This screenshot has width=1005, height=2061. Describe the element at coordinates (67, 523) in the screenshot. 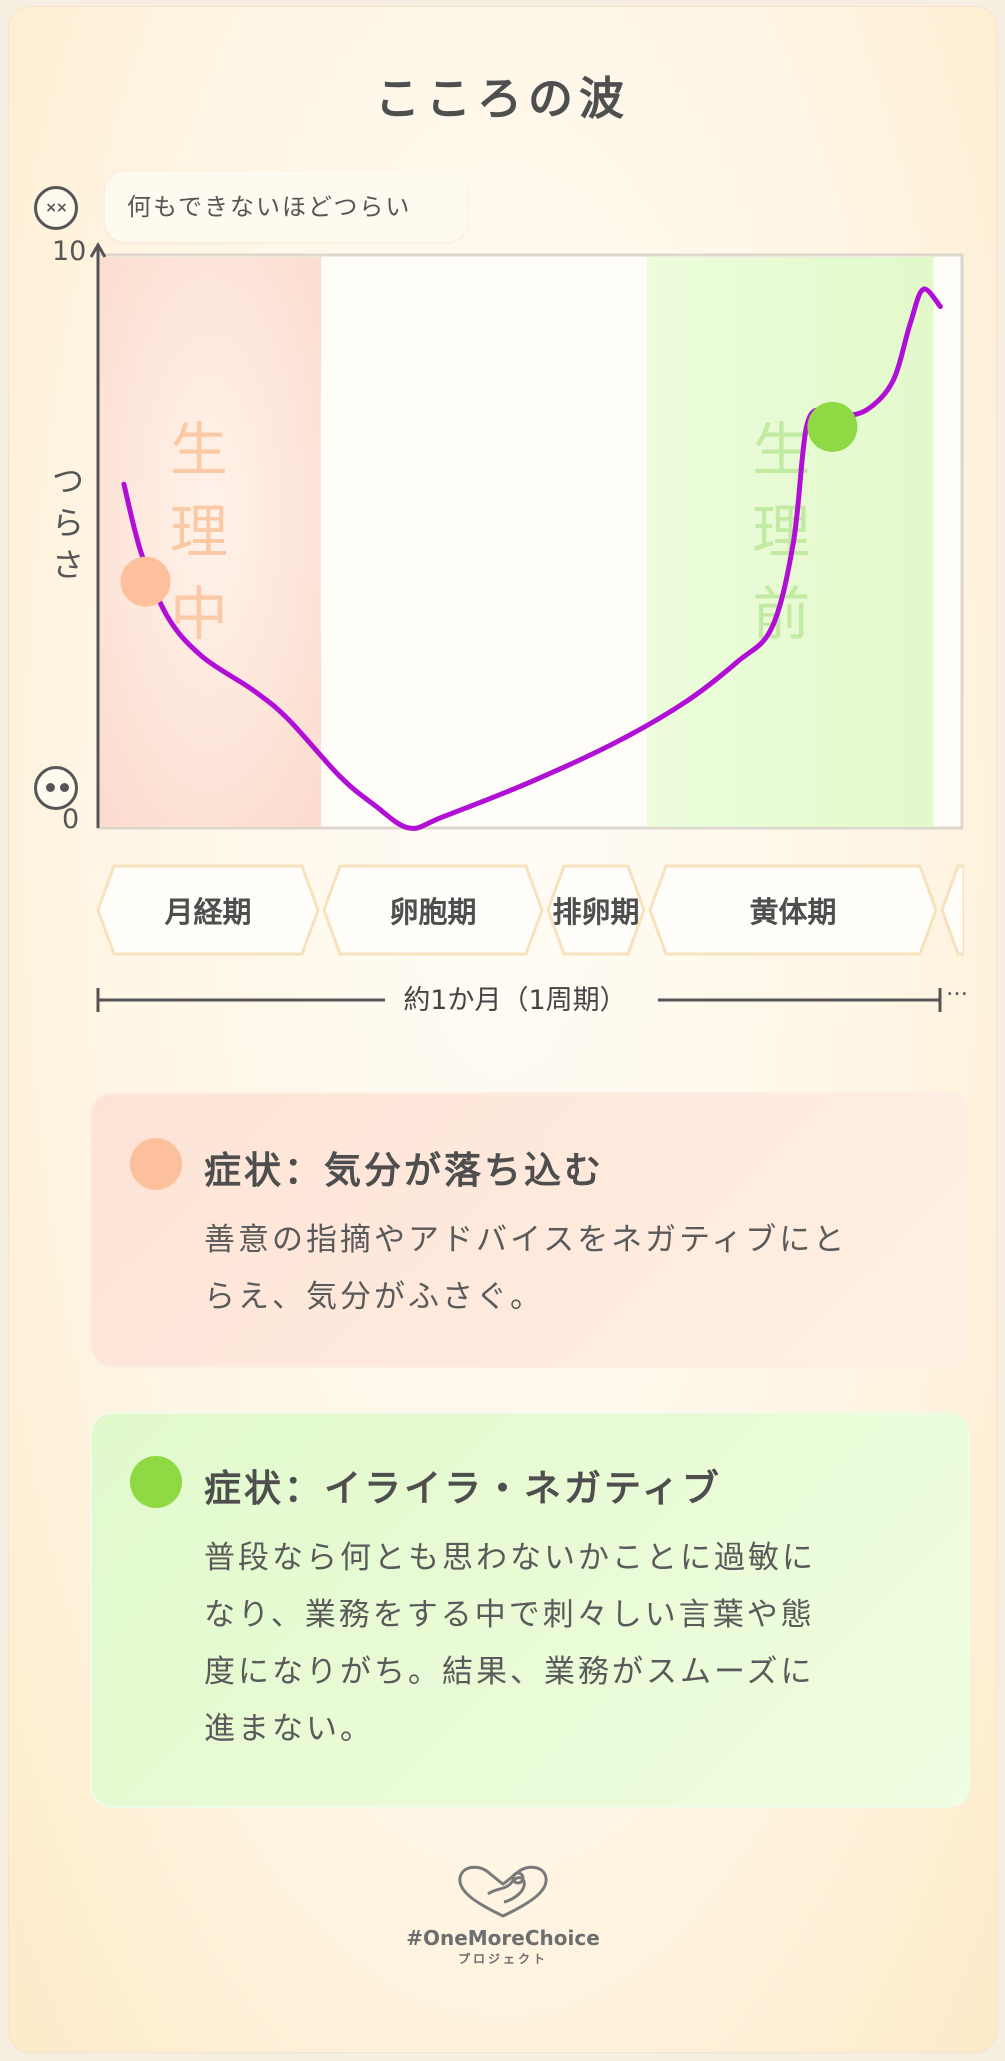

I see `y-axis-label: つらさ` at that location.